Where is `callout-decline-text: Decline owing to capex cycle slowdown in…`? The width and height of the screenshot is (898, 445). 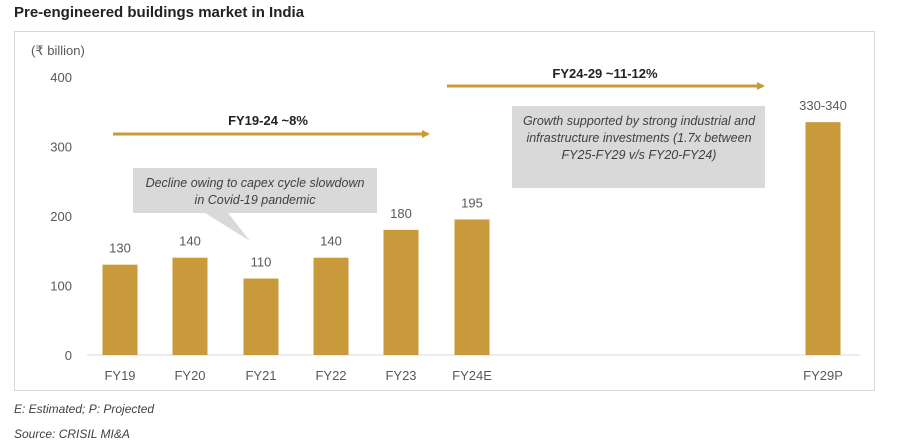 callout-decline-text: Decline owing to capex cycle slowdown in… is located at coordinates (255, 191).